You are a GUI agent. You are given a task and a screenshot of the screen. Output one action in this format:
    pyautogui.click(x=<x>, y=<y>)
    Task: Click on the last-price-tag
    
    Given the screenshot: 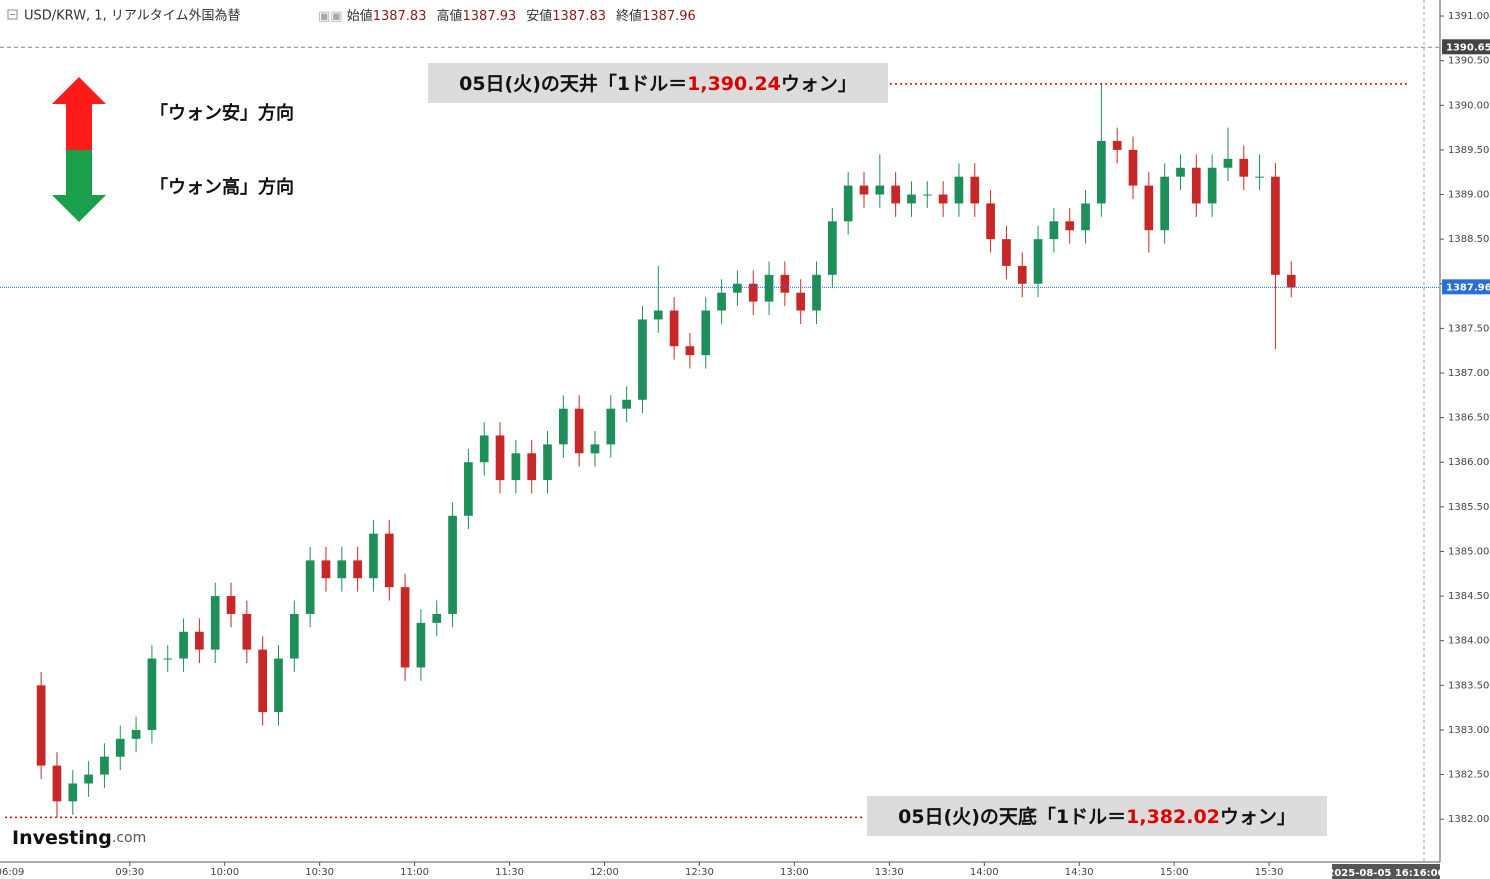 What is the action you would take?
    pyautogui.click(x=1466, y=287)
    